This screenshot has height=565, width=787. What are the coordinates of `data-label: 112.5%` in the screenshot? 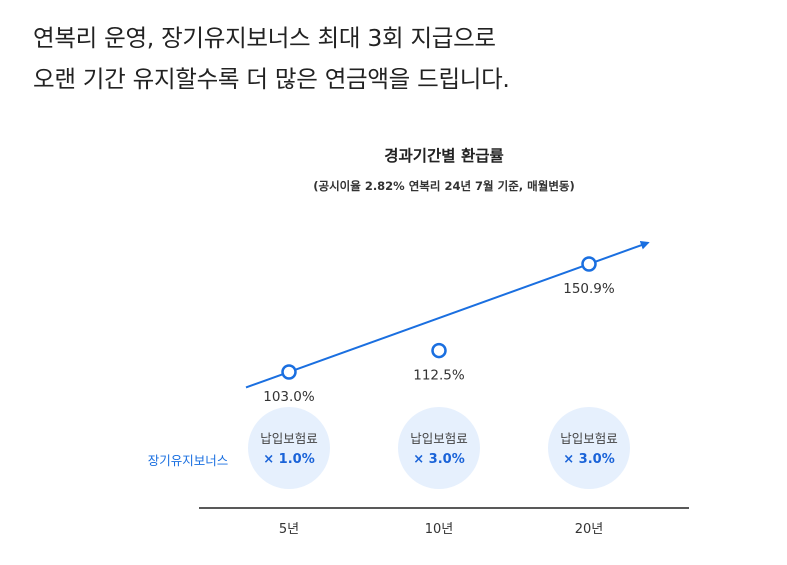 It's located at (439, 376).